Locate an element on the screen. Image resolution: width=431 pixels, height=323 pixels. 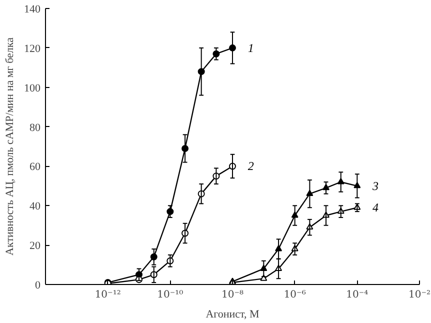
x-tick-label: 10⁻¹⁰ is located at coordinates (170, 295).